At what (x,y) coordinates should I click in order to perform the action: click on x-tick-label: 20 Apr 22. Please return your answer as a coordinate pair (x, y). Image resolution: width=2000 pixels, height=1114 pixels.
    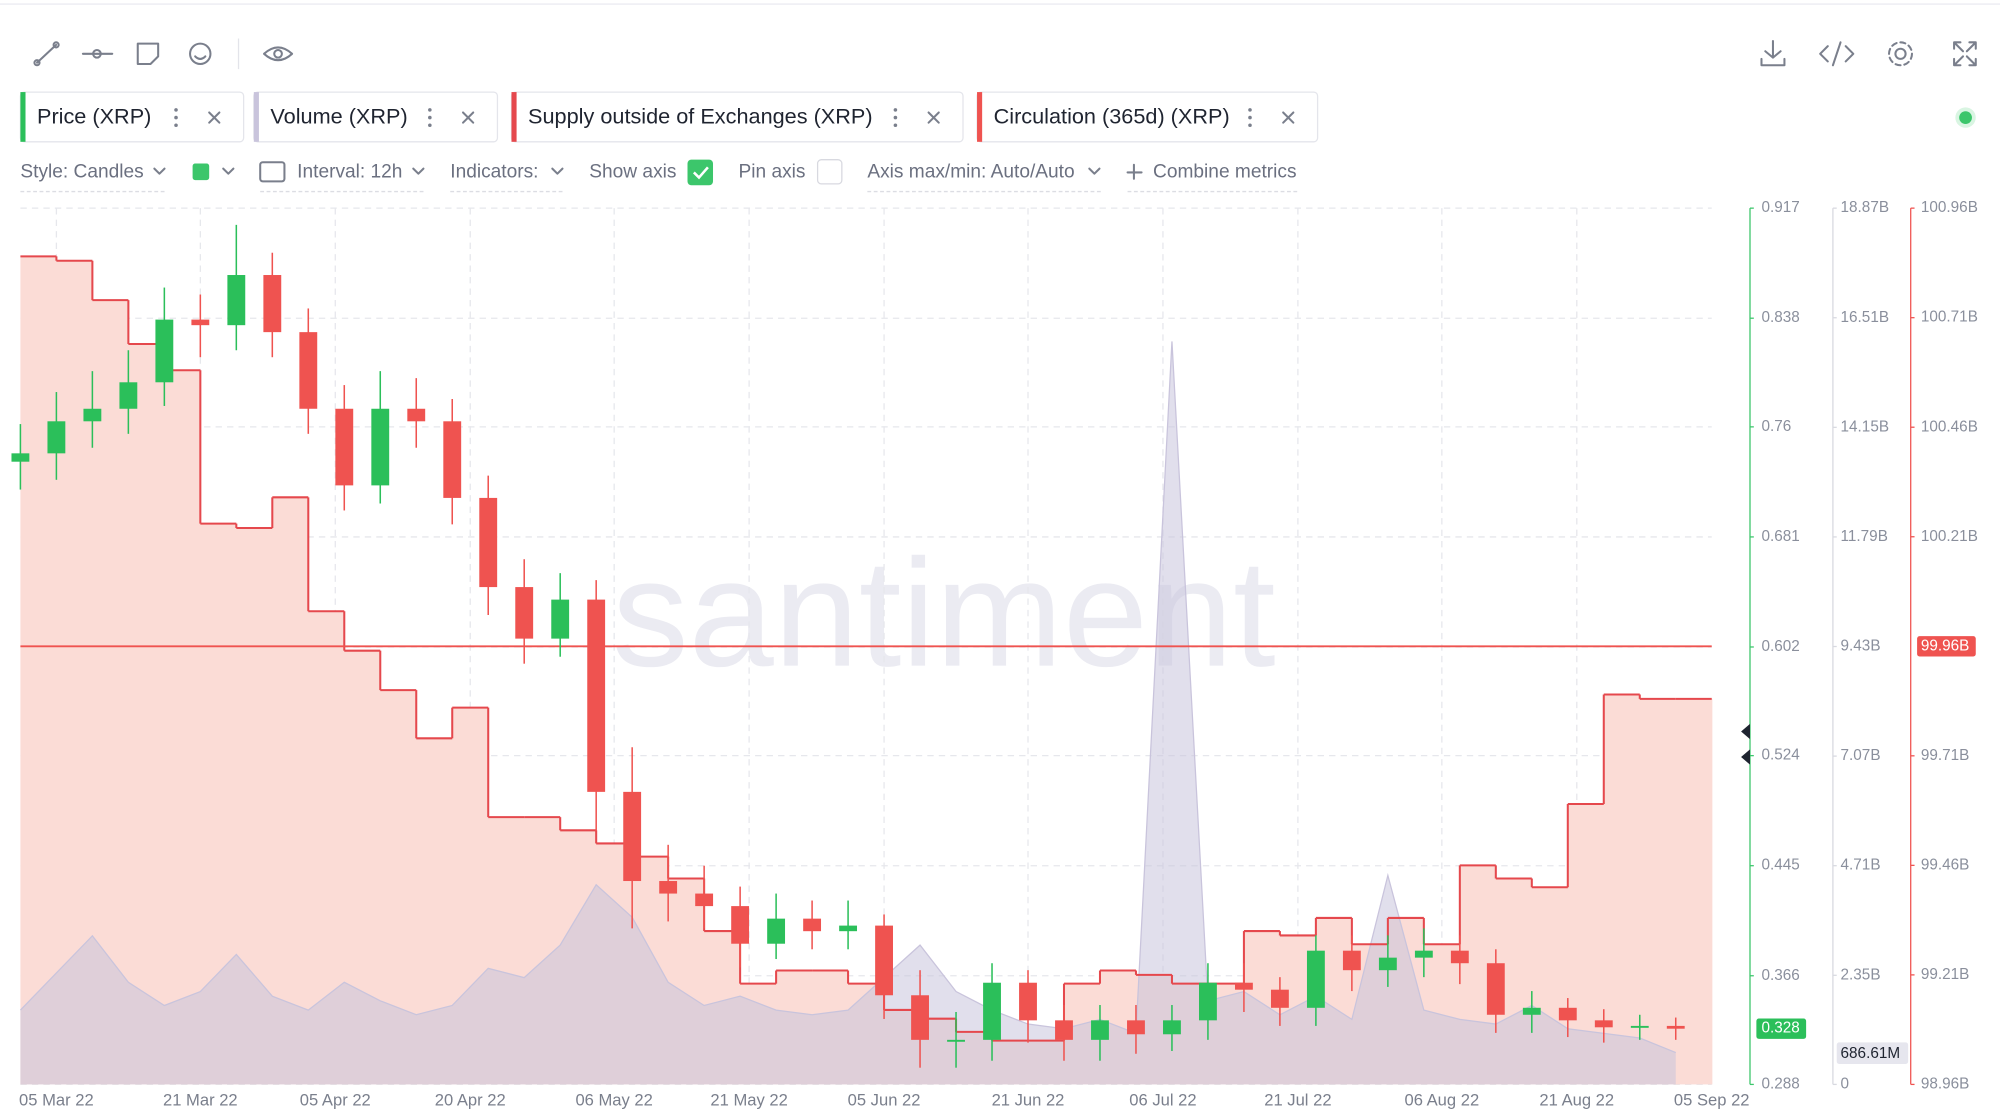
    Looking at the image, I should click on (470, 1099).